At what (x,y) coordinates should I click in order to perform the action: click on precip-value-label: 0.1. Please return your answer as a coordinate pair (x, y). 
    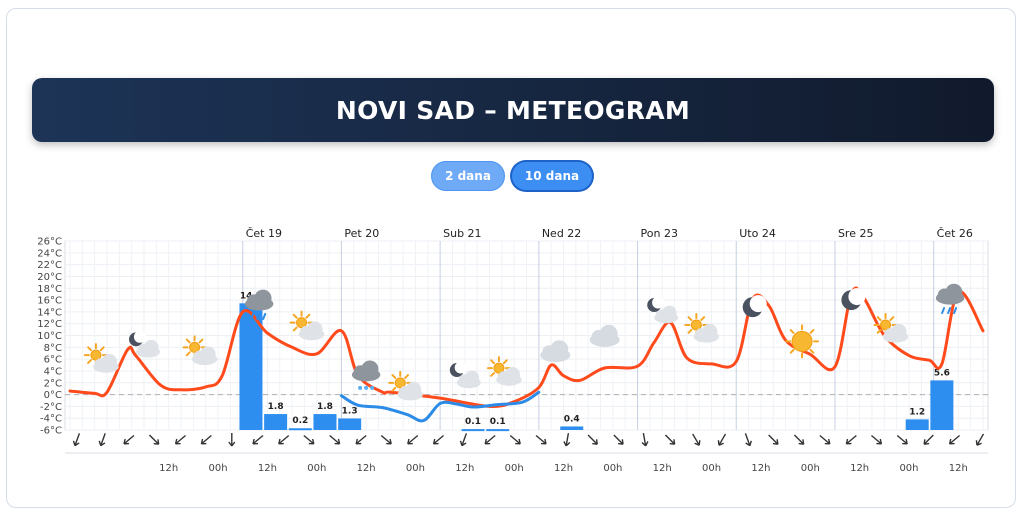
    Looking at the image, I should click on (473, 422).